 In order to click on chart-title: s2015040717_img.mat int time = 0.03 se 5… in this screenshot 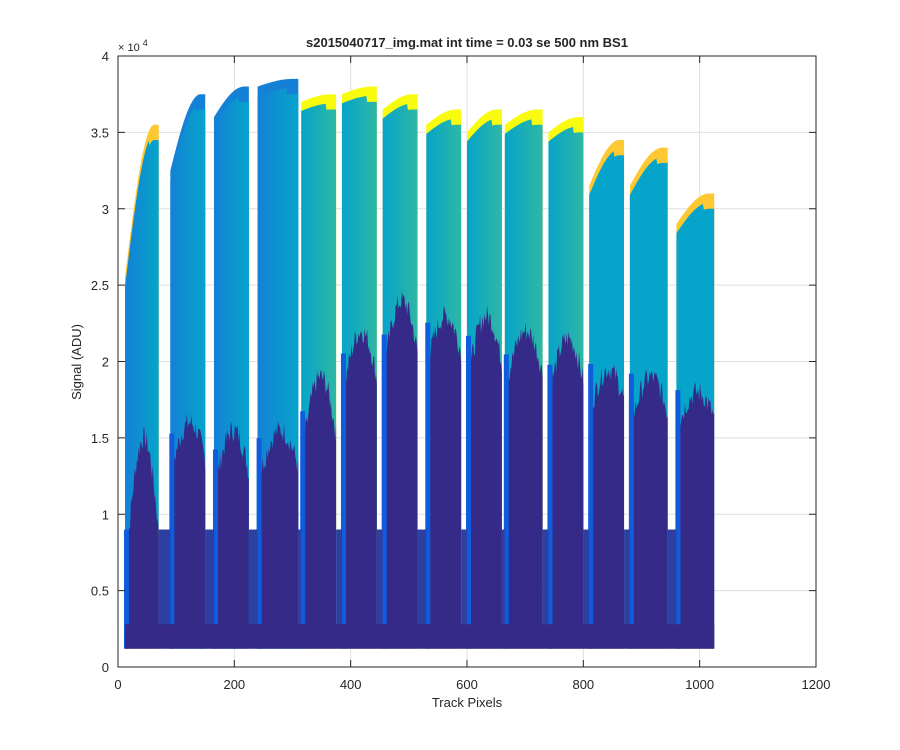, I will do `click(467, 42)`.